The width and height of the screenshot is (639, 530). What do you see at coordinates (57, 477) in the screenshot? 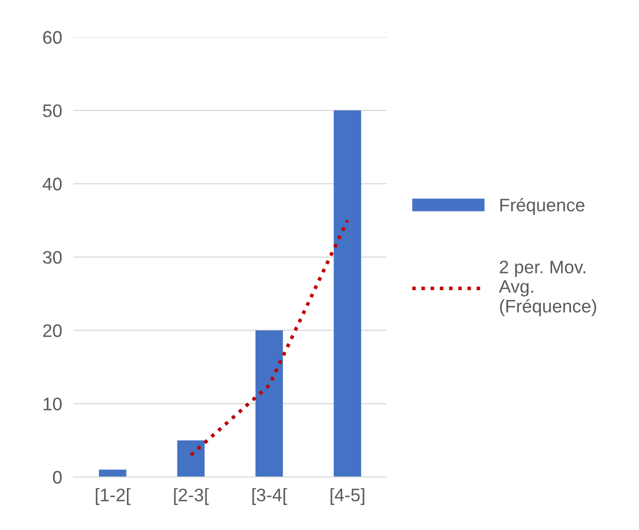
I see `y-tick-label: 0` at bounding box center [57, 477].